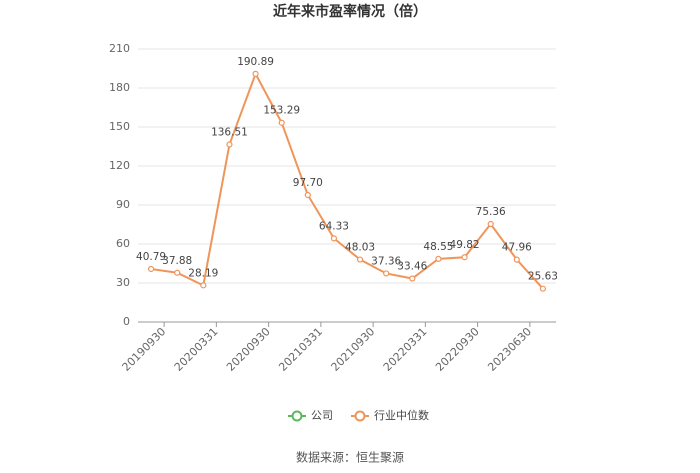  I want to click on data-label: 75.36, so click(491, 212).